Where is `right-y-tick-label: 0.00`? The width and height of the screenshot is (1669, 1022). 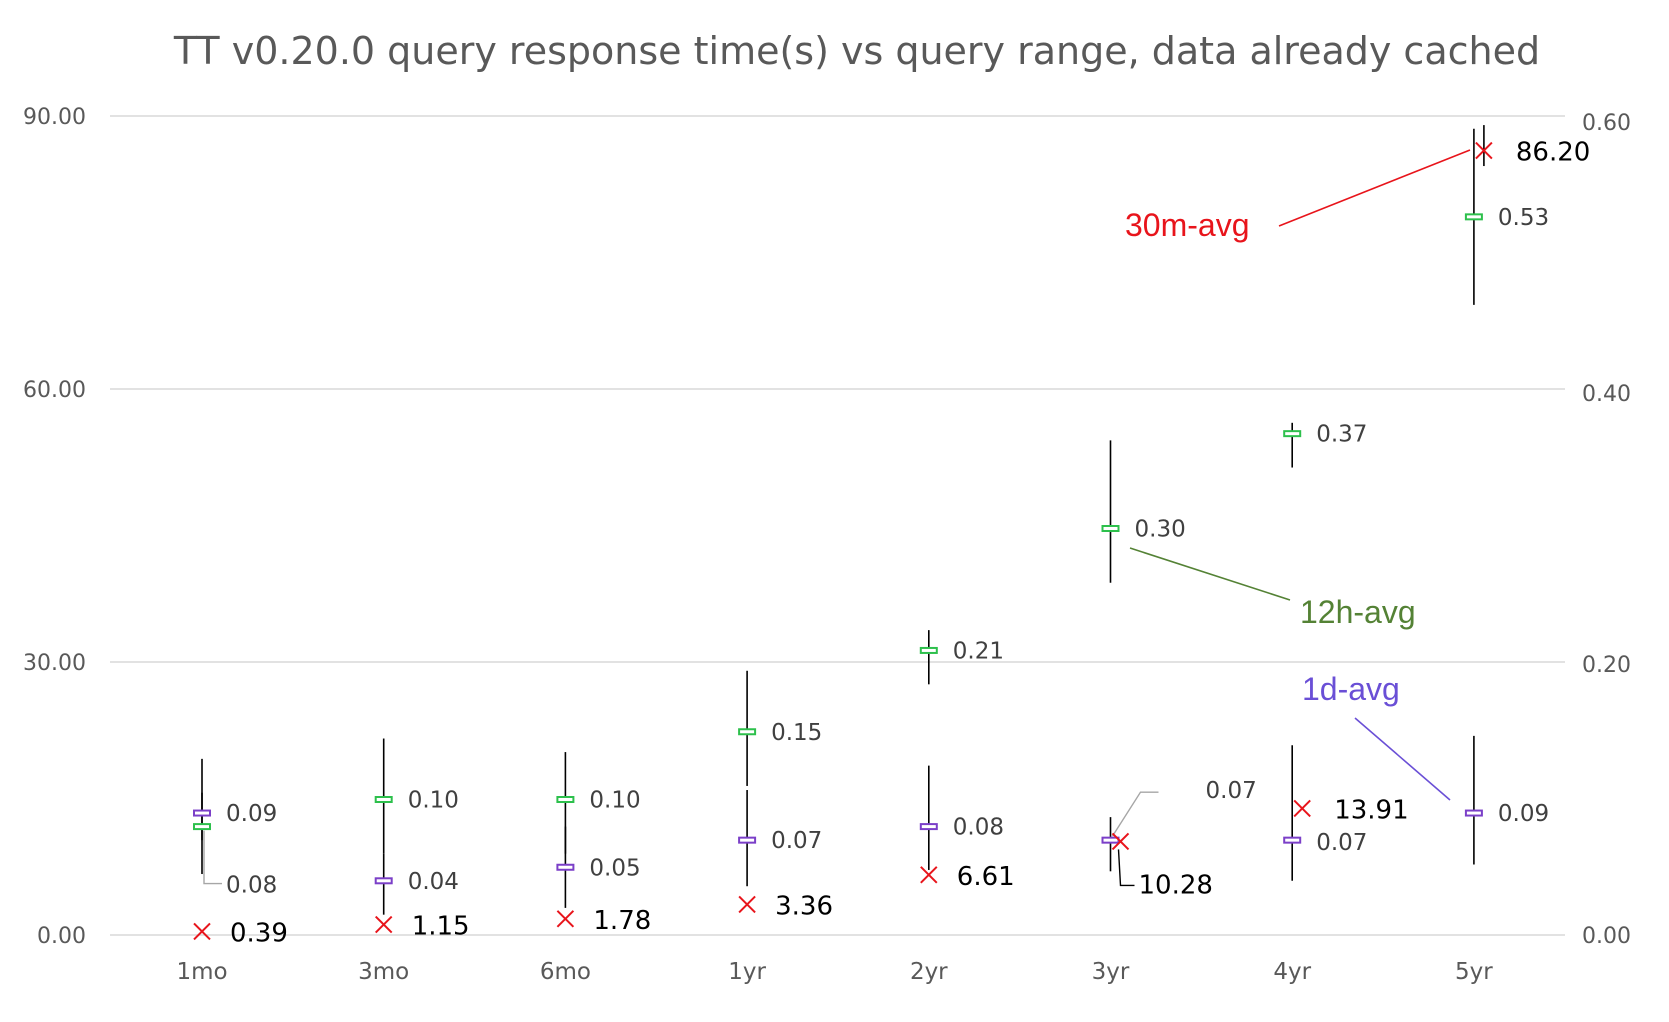
right-y-tick-label: 0.00 is located at coordinates (1606, 936).